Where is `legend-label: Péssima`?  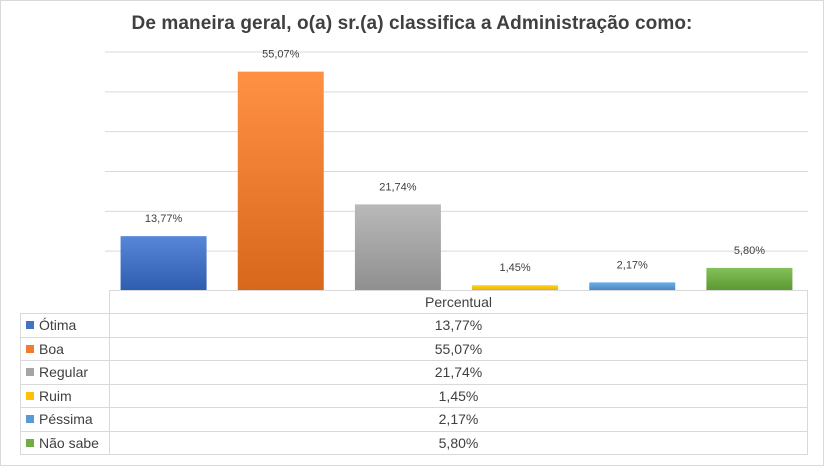
legend-label: Péssima is located at coordinates (66, 419).